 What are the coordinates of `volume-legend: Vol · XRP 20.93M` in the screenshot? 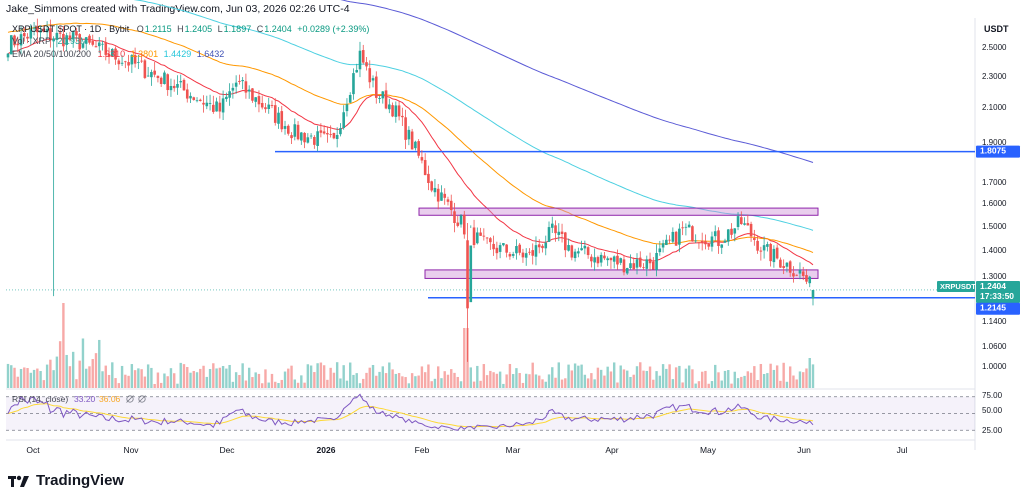 It's located at (50, 41).